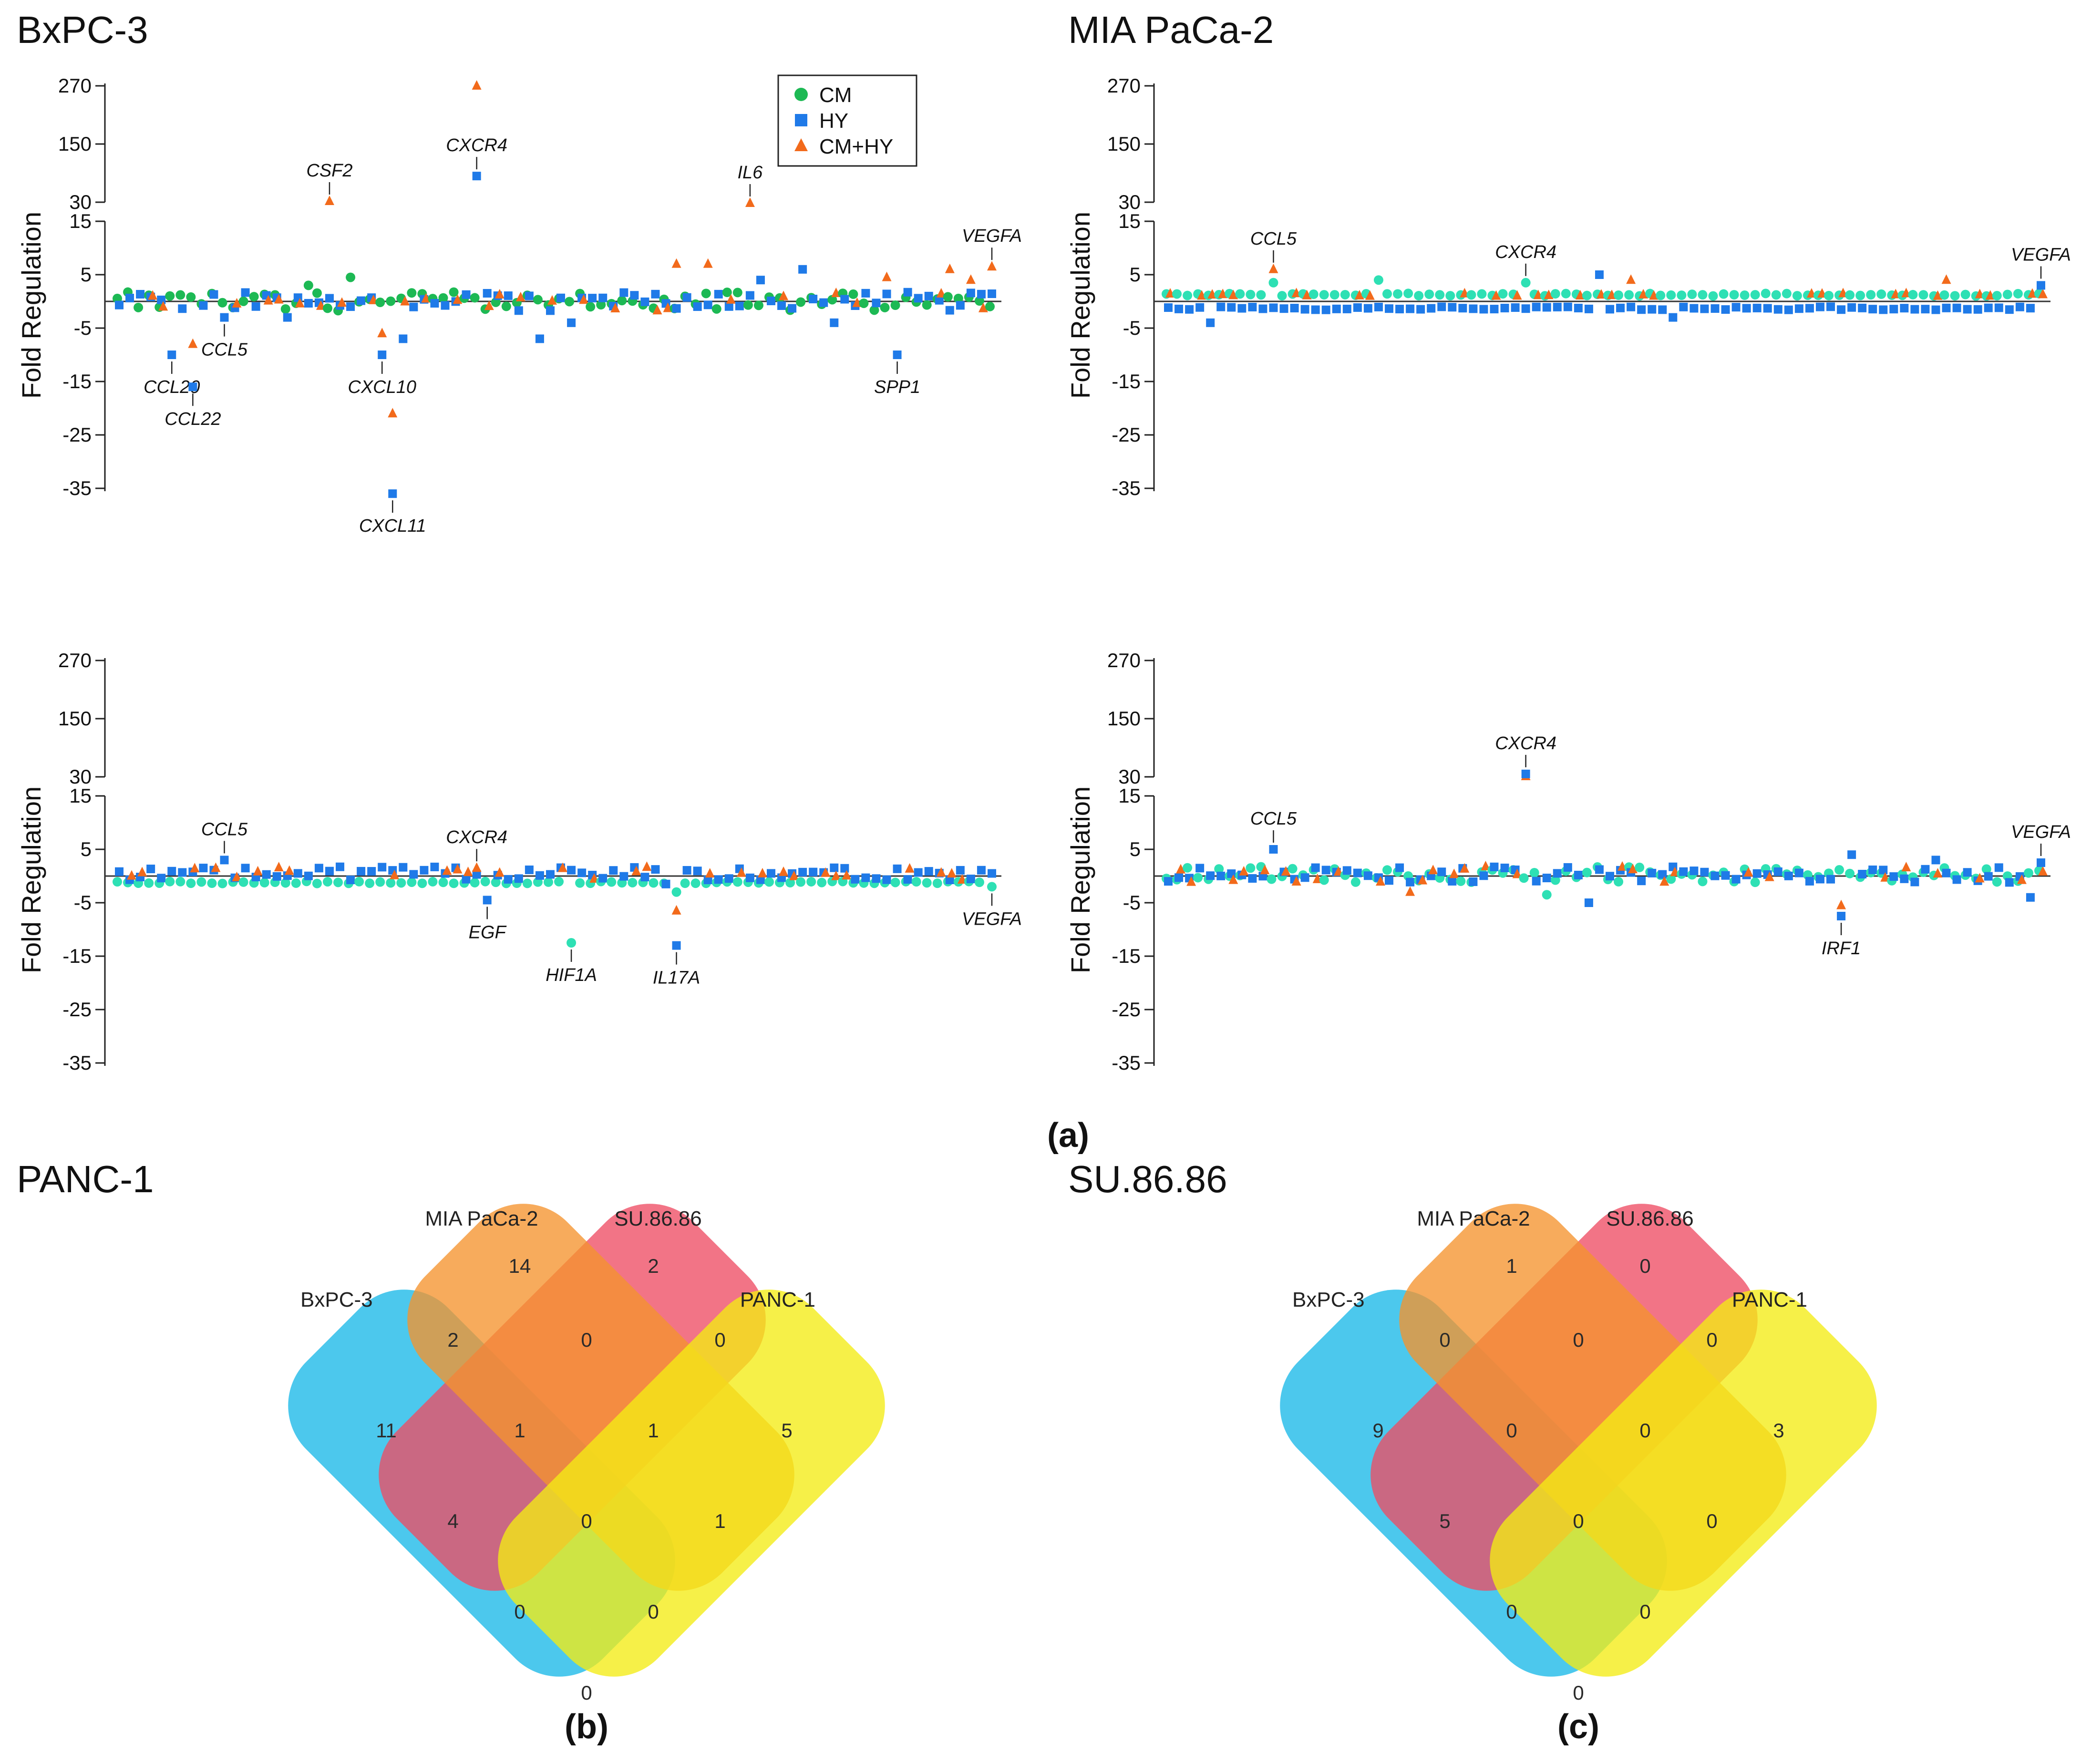 The height and width of the screenshot is (1764, 2081). I want to click on y-tick-label: 30, so click(1129, 202).